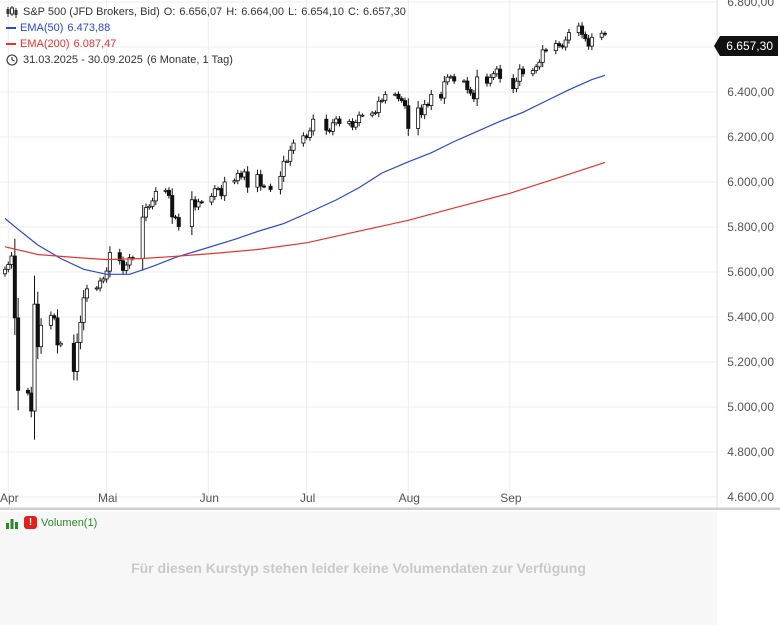 The image size is (780, 625). I want to click on volume-header: ! Volumen(1), so click(51, 522).